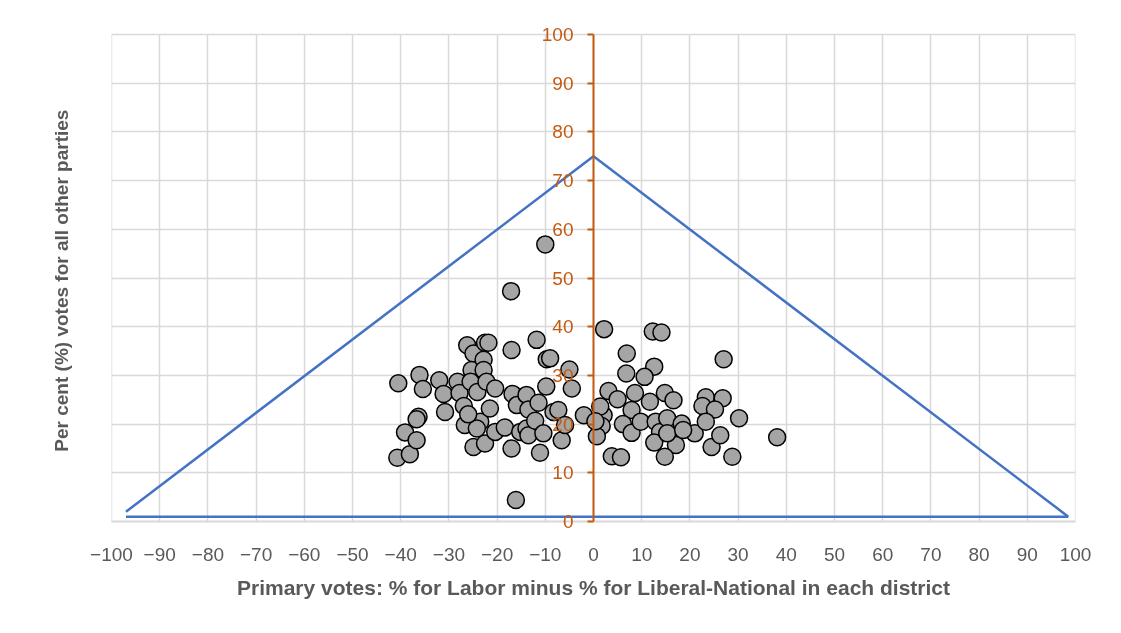 This screenshot has width=1121, height=633. Describe the element at coordinates (497, 554) in the screenshot. I see `x-tick-label: −20` at that location.